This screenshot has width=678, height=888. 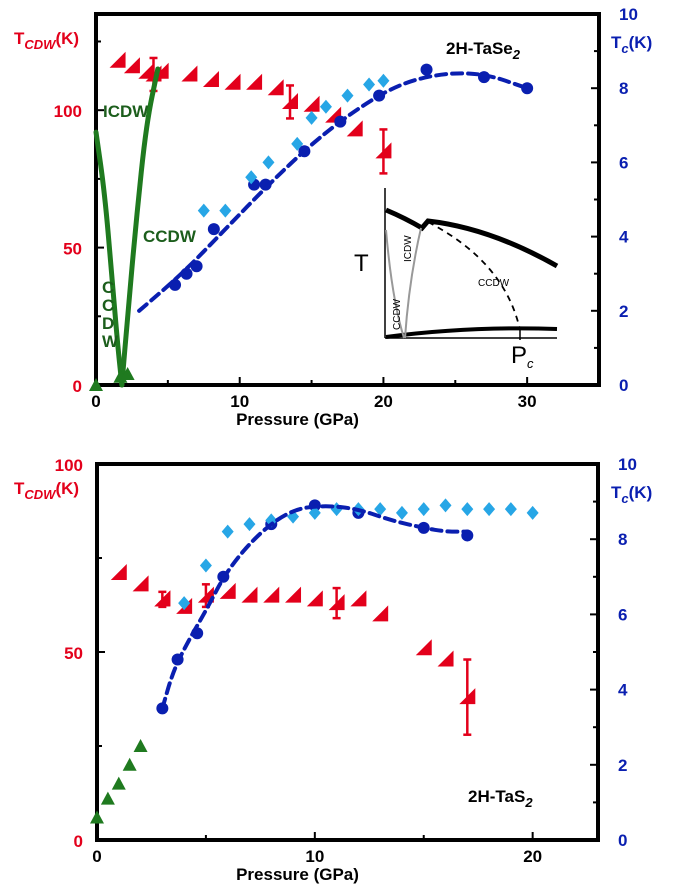 I want to click on phase-label-ccdw-vertical: D, so click(x=108, y=323).